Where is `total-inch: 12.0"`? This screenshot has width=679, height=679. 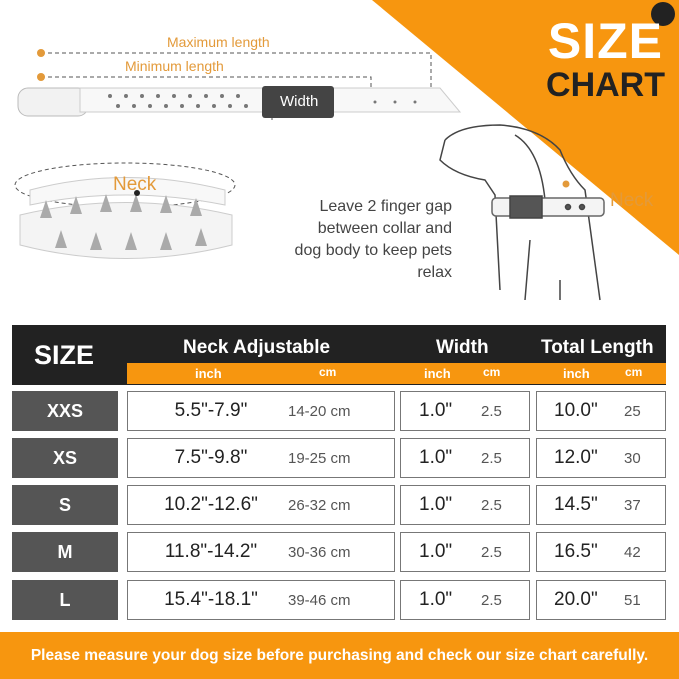 total-inch: 12.0" is located at coordinates (576, 457).